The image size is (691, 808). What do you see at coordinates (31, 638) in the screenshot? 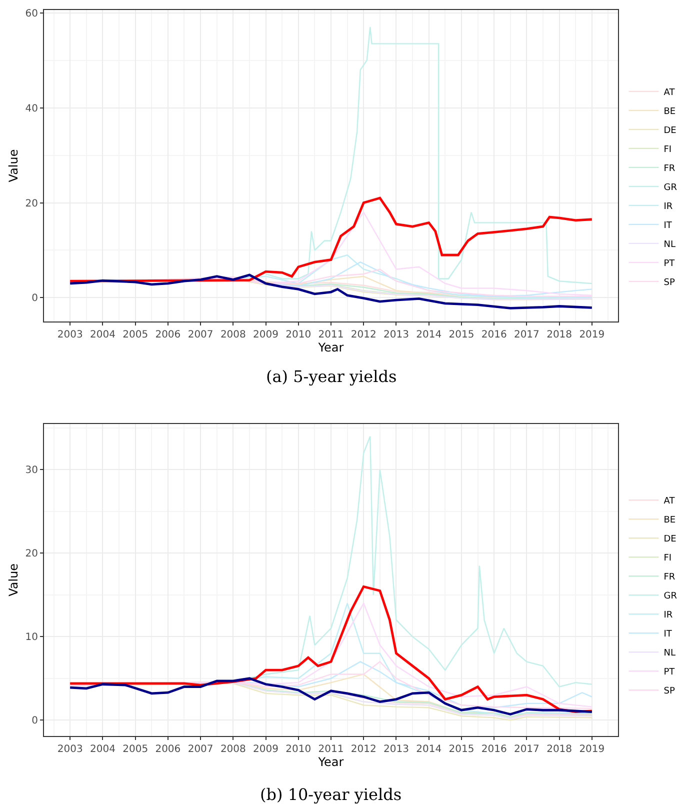
I see `y-tick-label: 10` at bounding box center [31, 638].